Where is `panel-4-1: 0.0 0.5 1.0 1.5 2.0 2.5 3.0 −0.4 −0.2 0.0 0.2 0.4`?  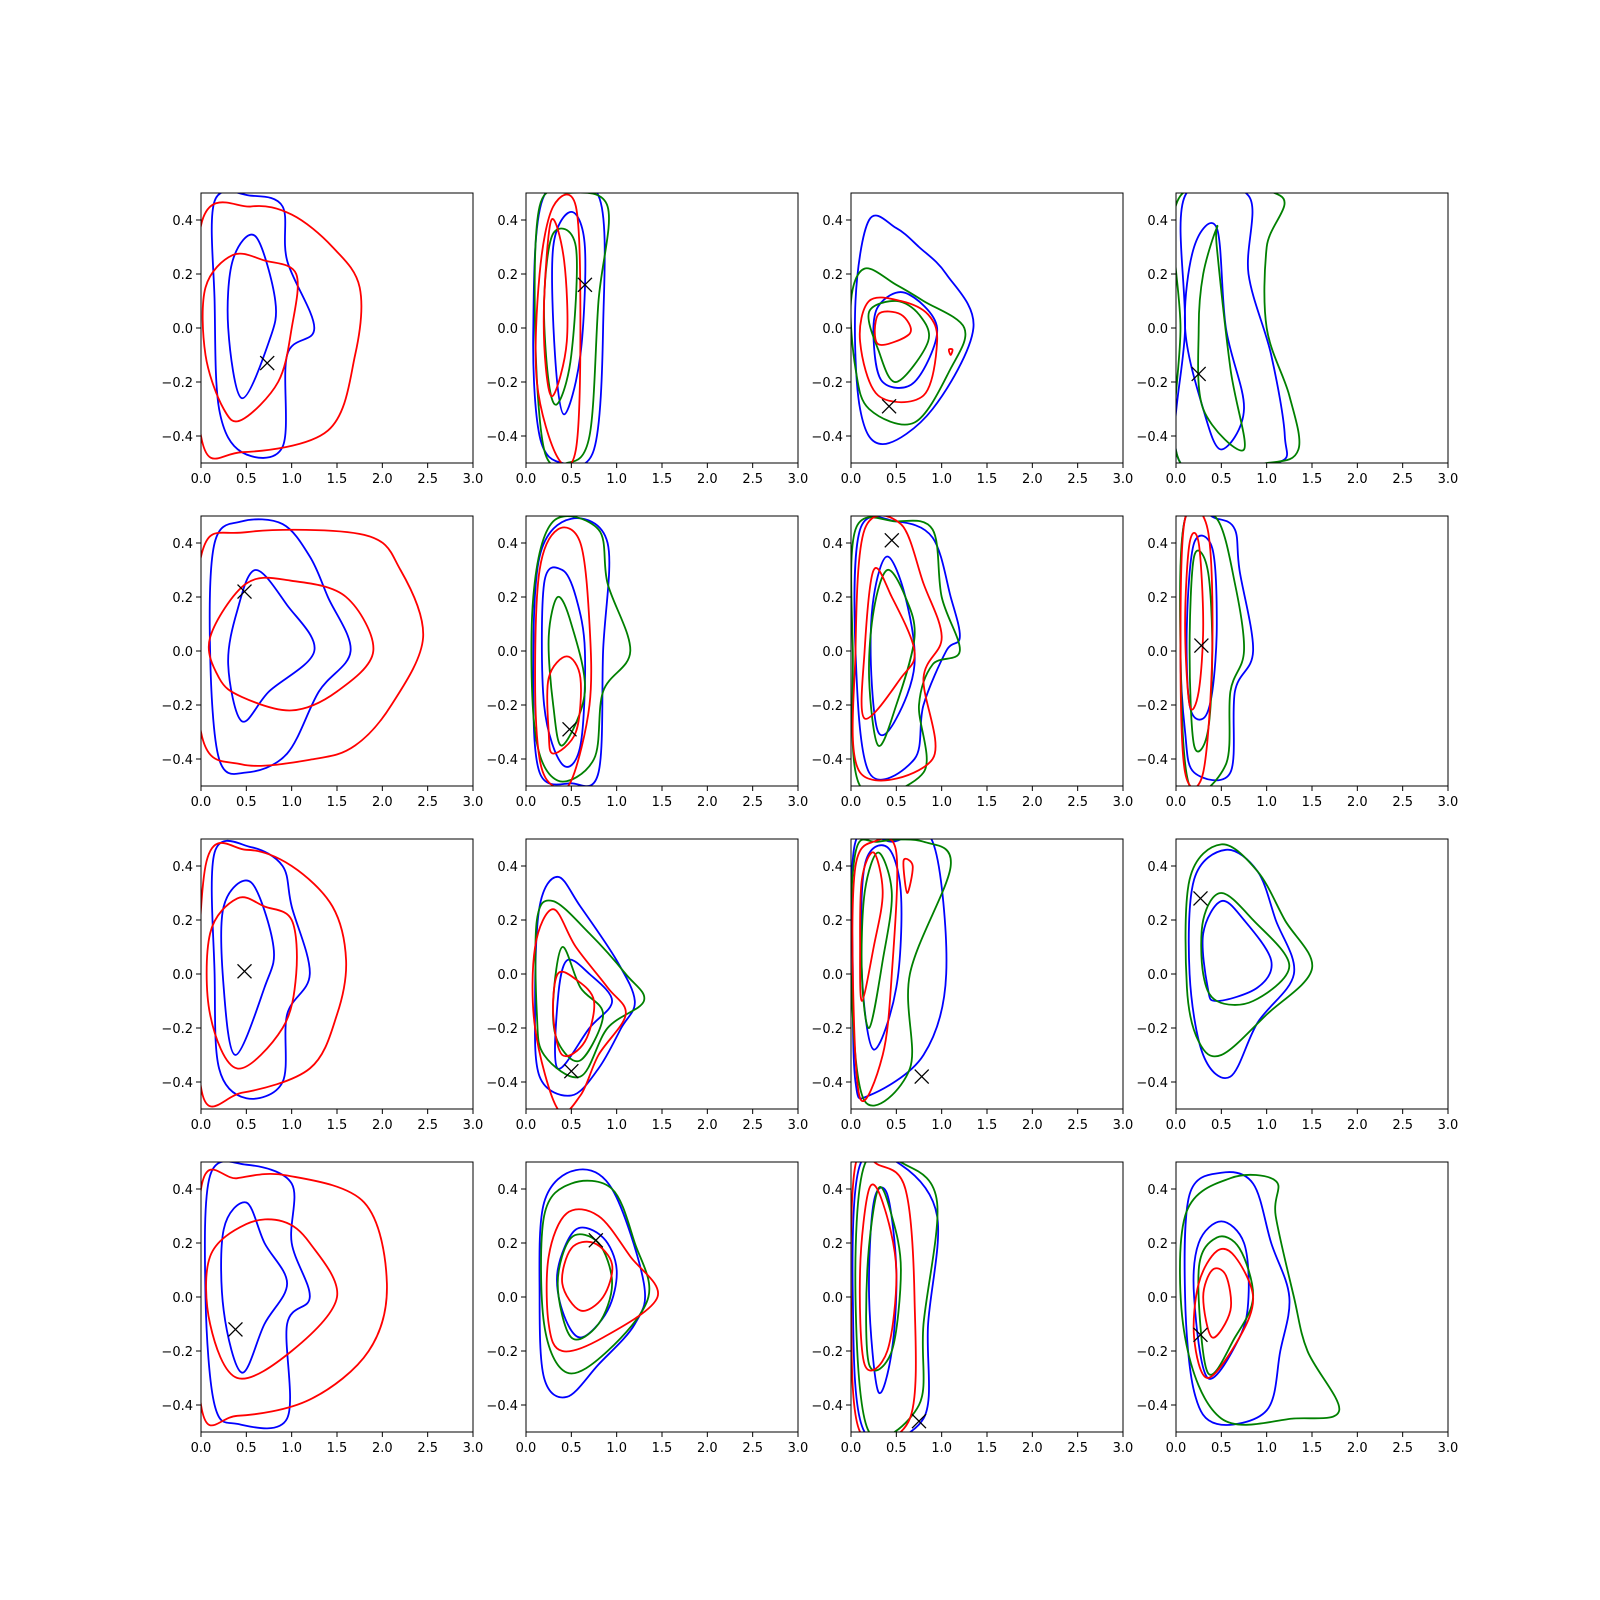 panel-4-1: 0.0 0.5 1.0 1.5 2.0 2.5 3.0 −0.4 −0.2 0.0 0.2 0.4 is located at coordinates (322, 1308).